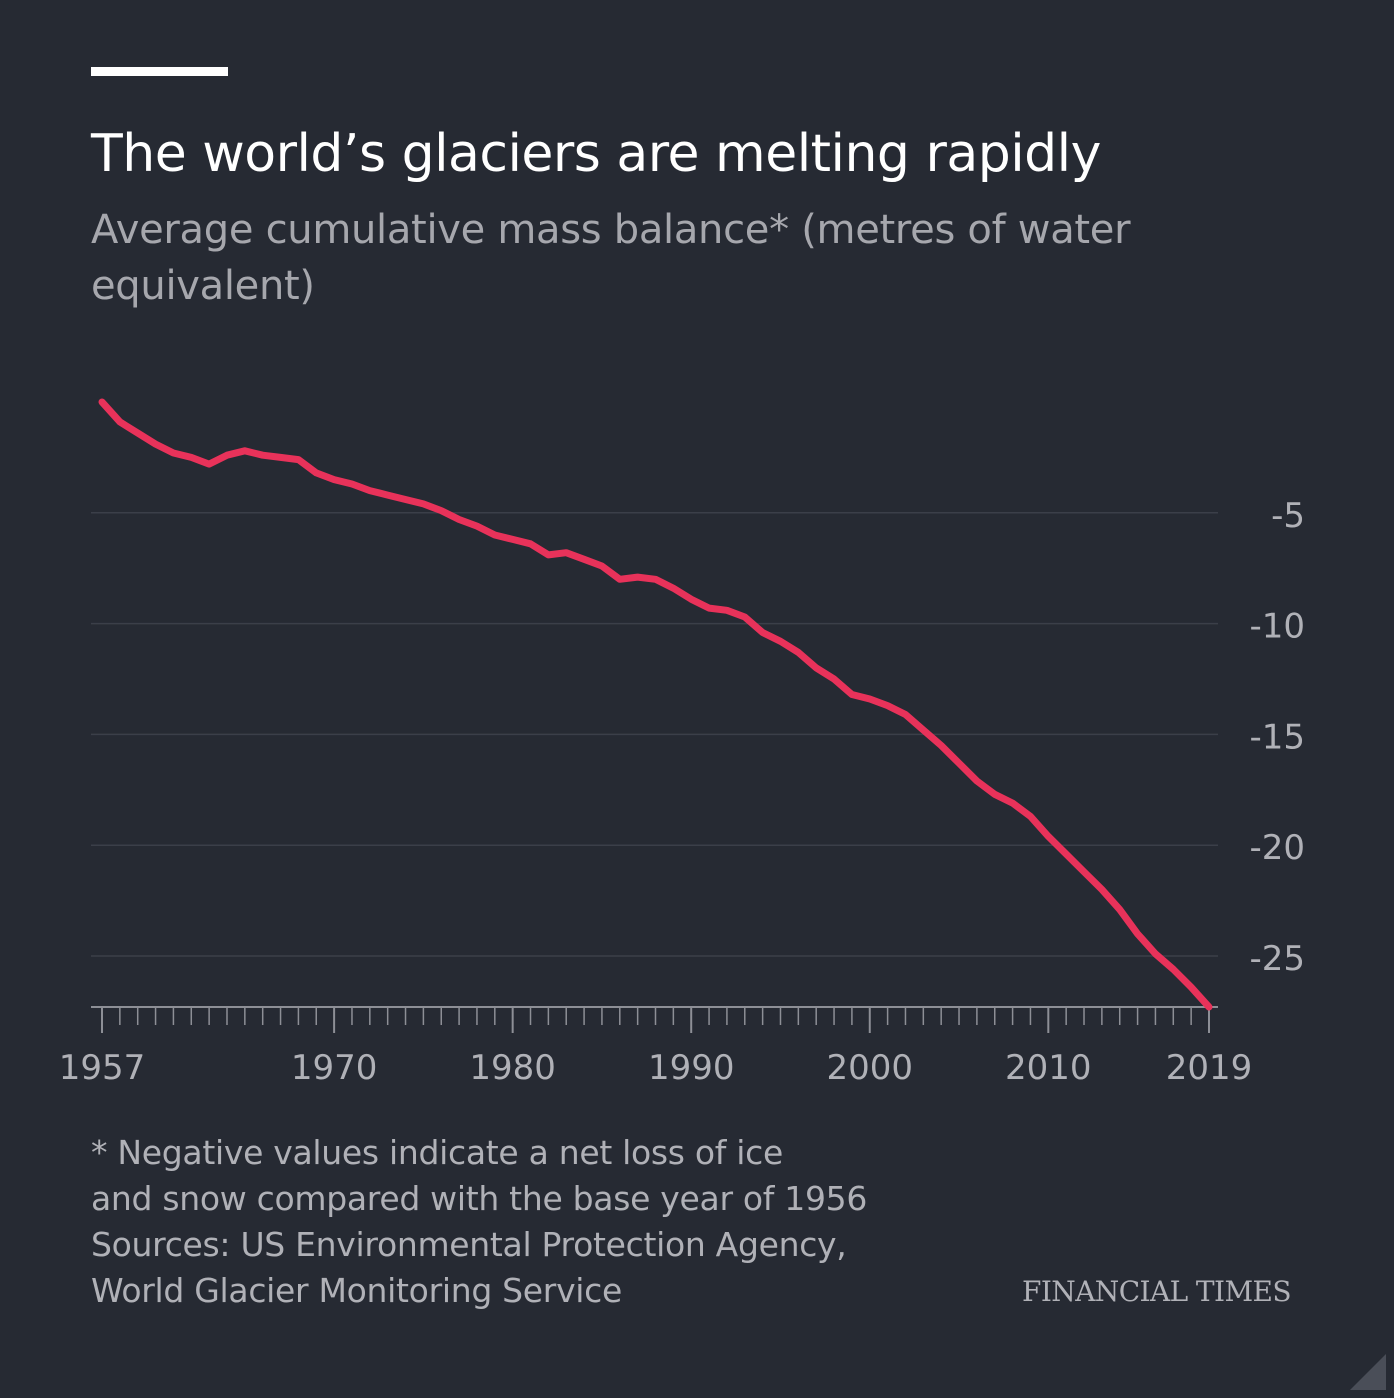 The width and height of the screenshot is (1394, 1398). Describe the element at coordinates (159, 71) in the screenshot. I see `header-accent-bar` at that location.